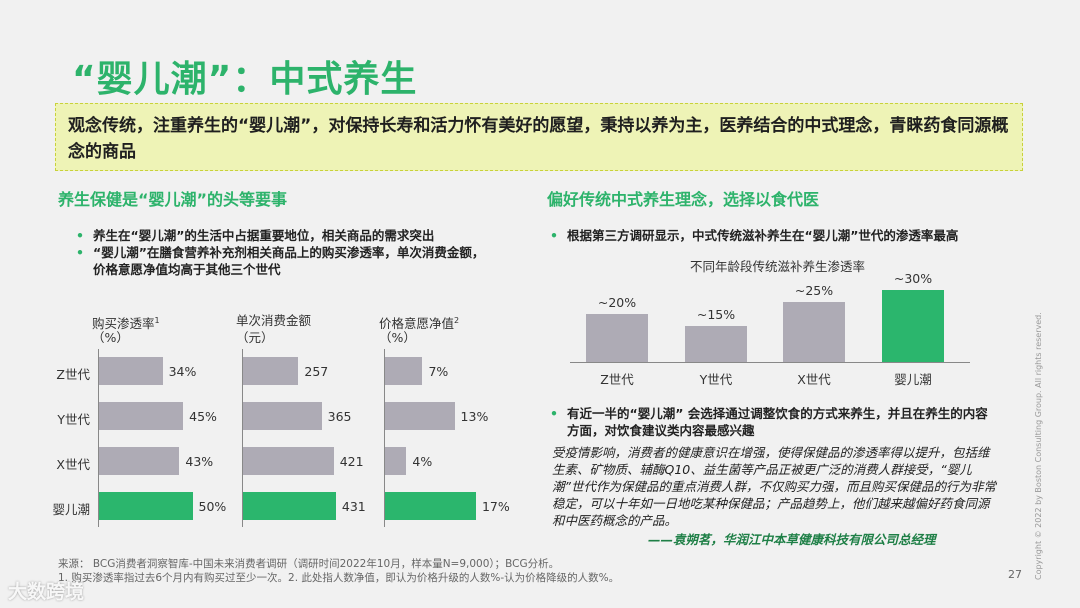 This screenshot has width=1080, height=608. Describe the element at coordinates (617, 302) in the screenshot. I see `vbar-value-z: ~20%` at that location.